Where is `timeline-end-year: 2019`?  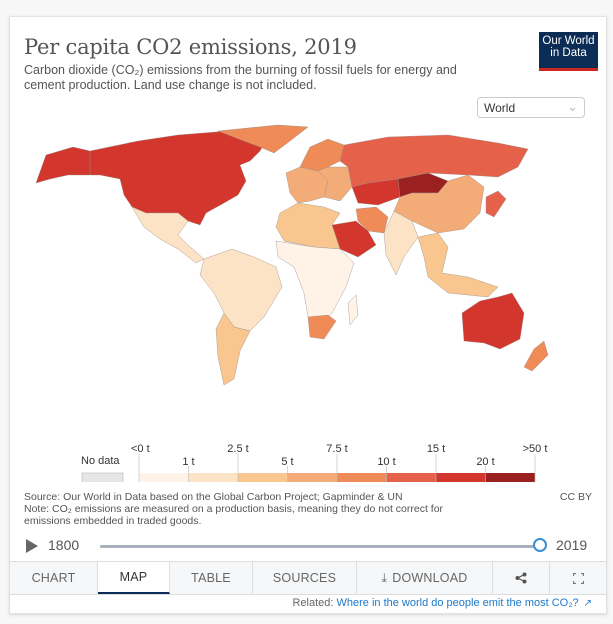
timeline-end-year: 2019 is located at coordinates (572, 545).